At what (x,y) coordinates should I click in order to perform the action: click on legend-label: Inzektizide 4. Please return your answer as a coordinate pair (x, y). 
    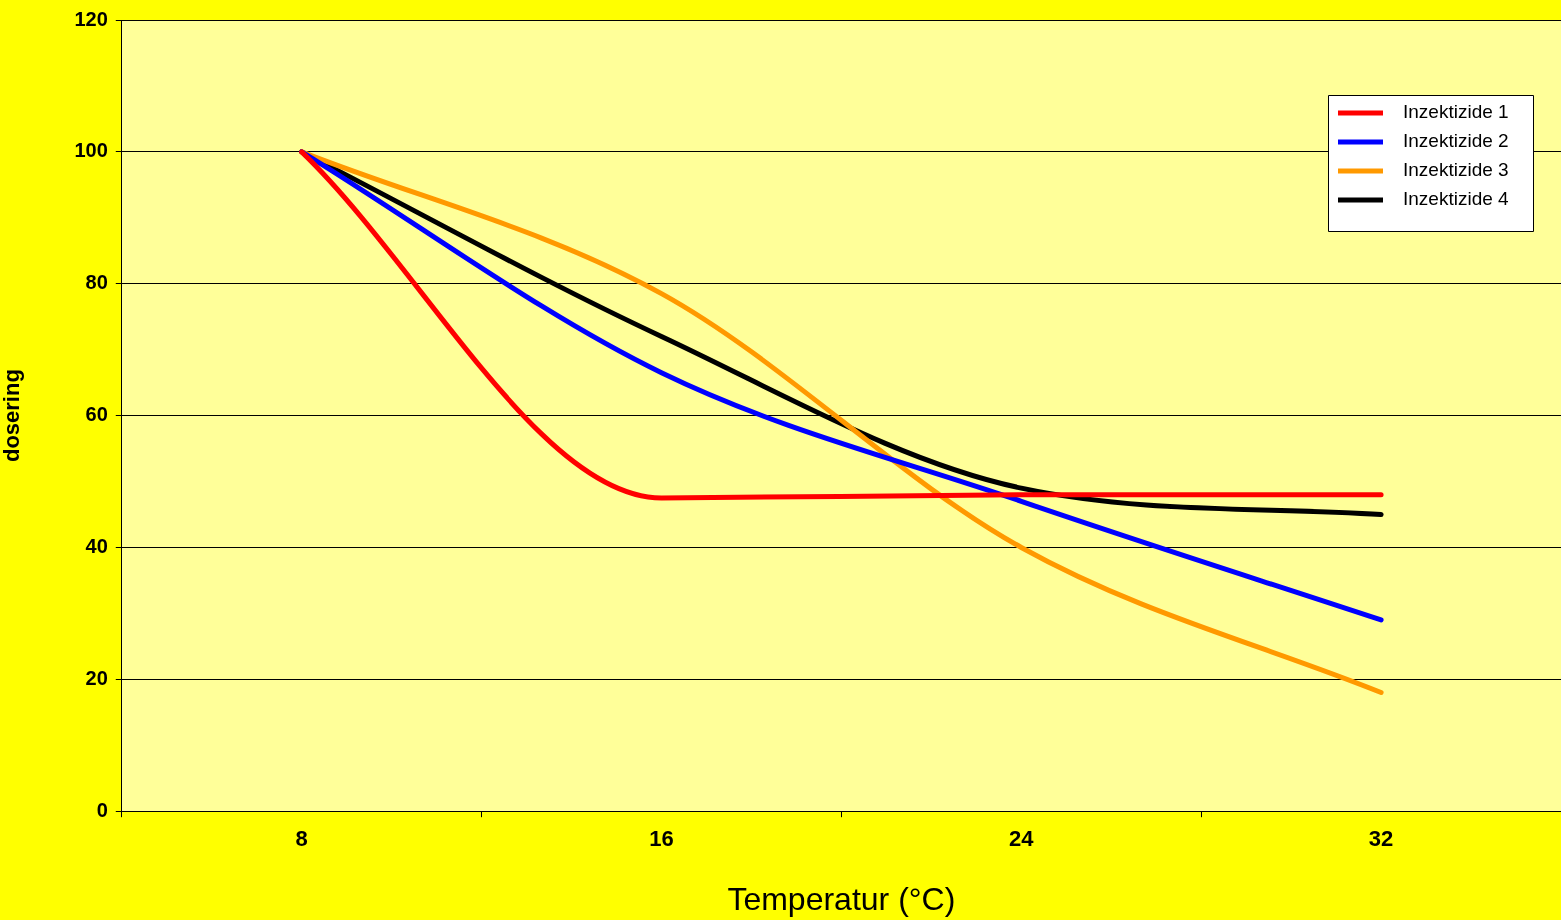
    Looking at the image, I should click on (1456, 199).